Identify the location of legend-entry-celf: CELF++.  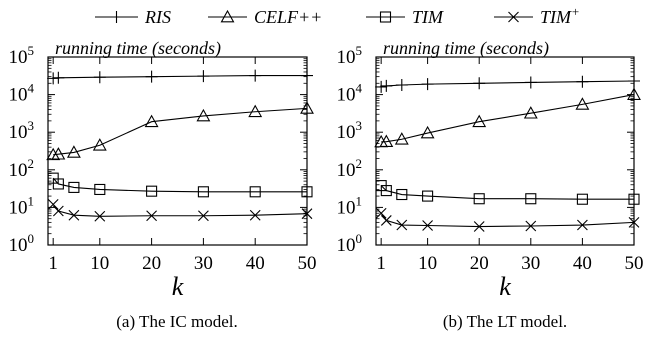
(265, 17).